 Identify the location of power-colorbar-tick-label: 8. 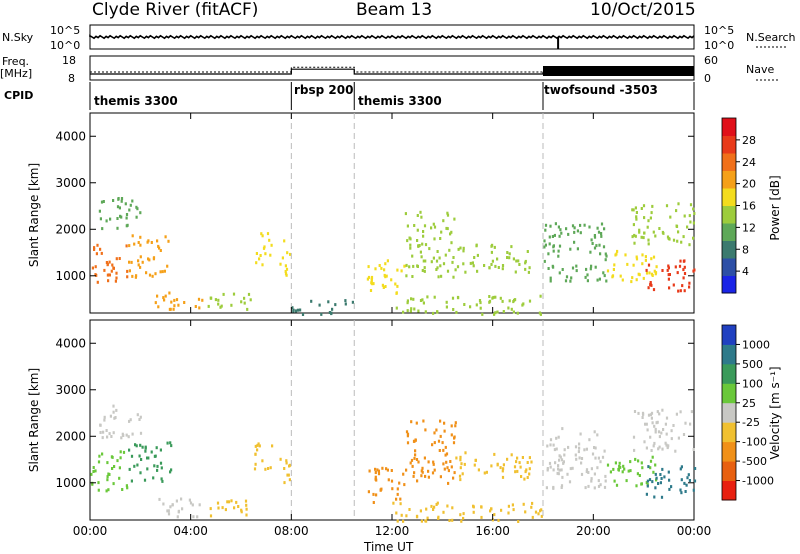
(745, 249).